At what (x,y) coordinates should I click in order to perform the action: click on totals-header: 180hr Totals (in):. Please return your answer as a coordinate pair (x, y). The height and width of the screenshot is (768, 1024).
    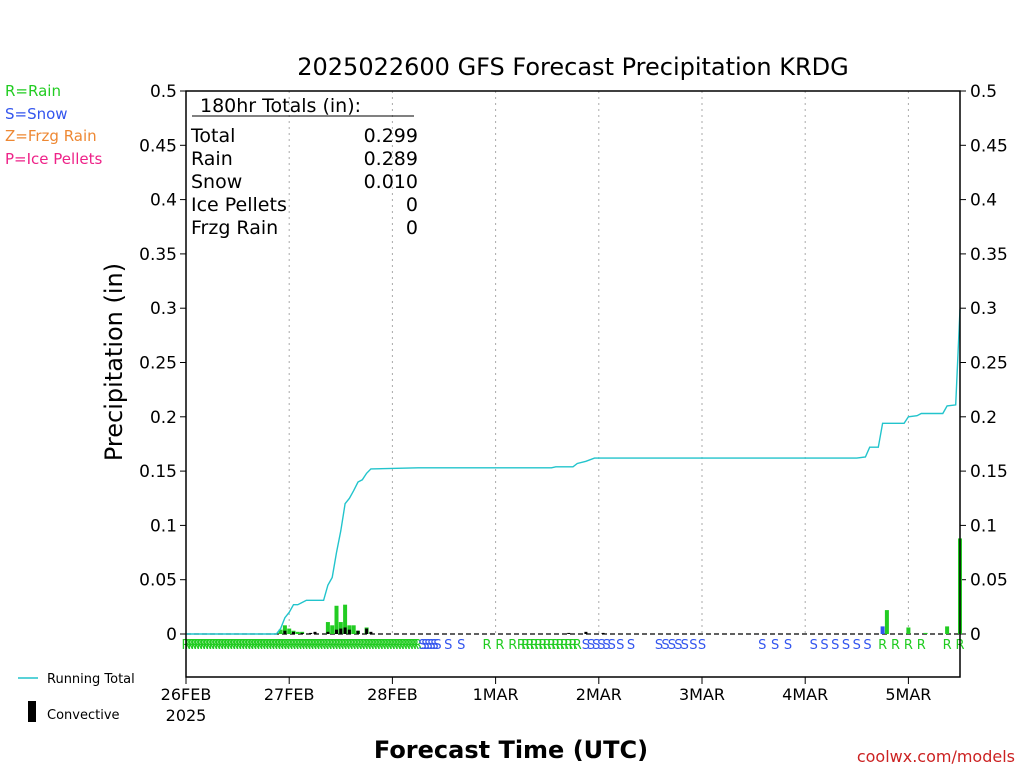
    Looking at the image, I should click on (280, 106).